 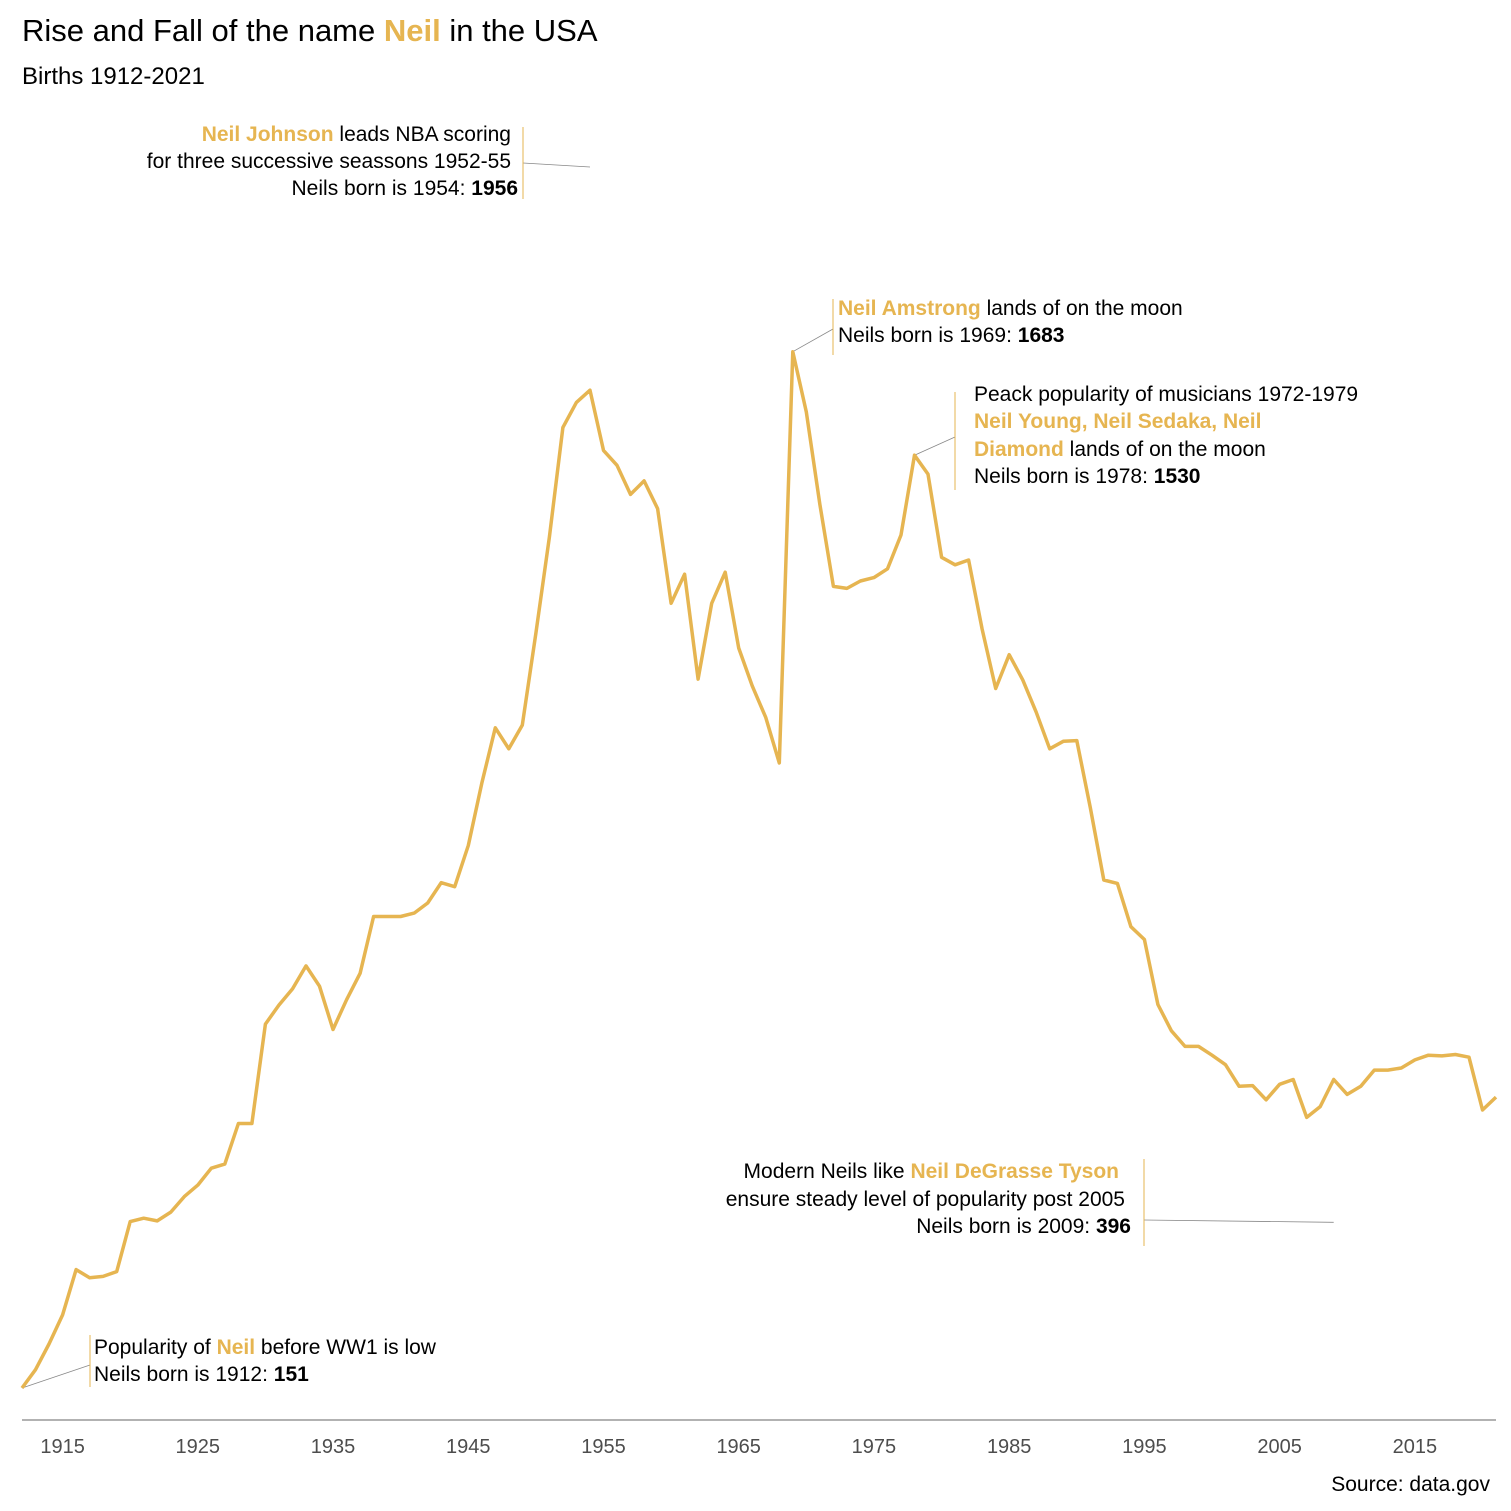 I want to click on x-tick-label: 1925, so click(x=198, y=1447).